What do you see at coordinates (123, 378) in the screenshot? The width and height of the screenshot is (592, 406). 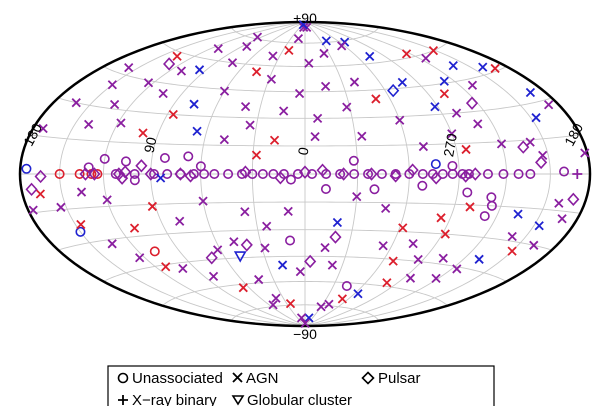 I see `legend-marker-unassociated` at bounding box center [123, 378].